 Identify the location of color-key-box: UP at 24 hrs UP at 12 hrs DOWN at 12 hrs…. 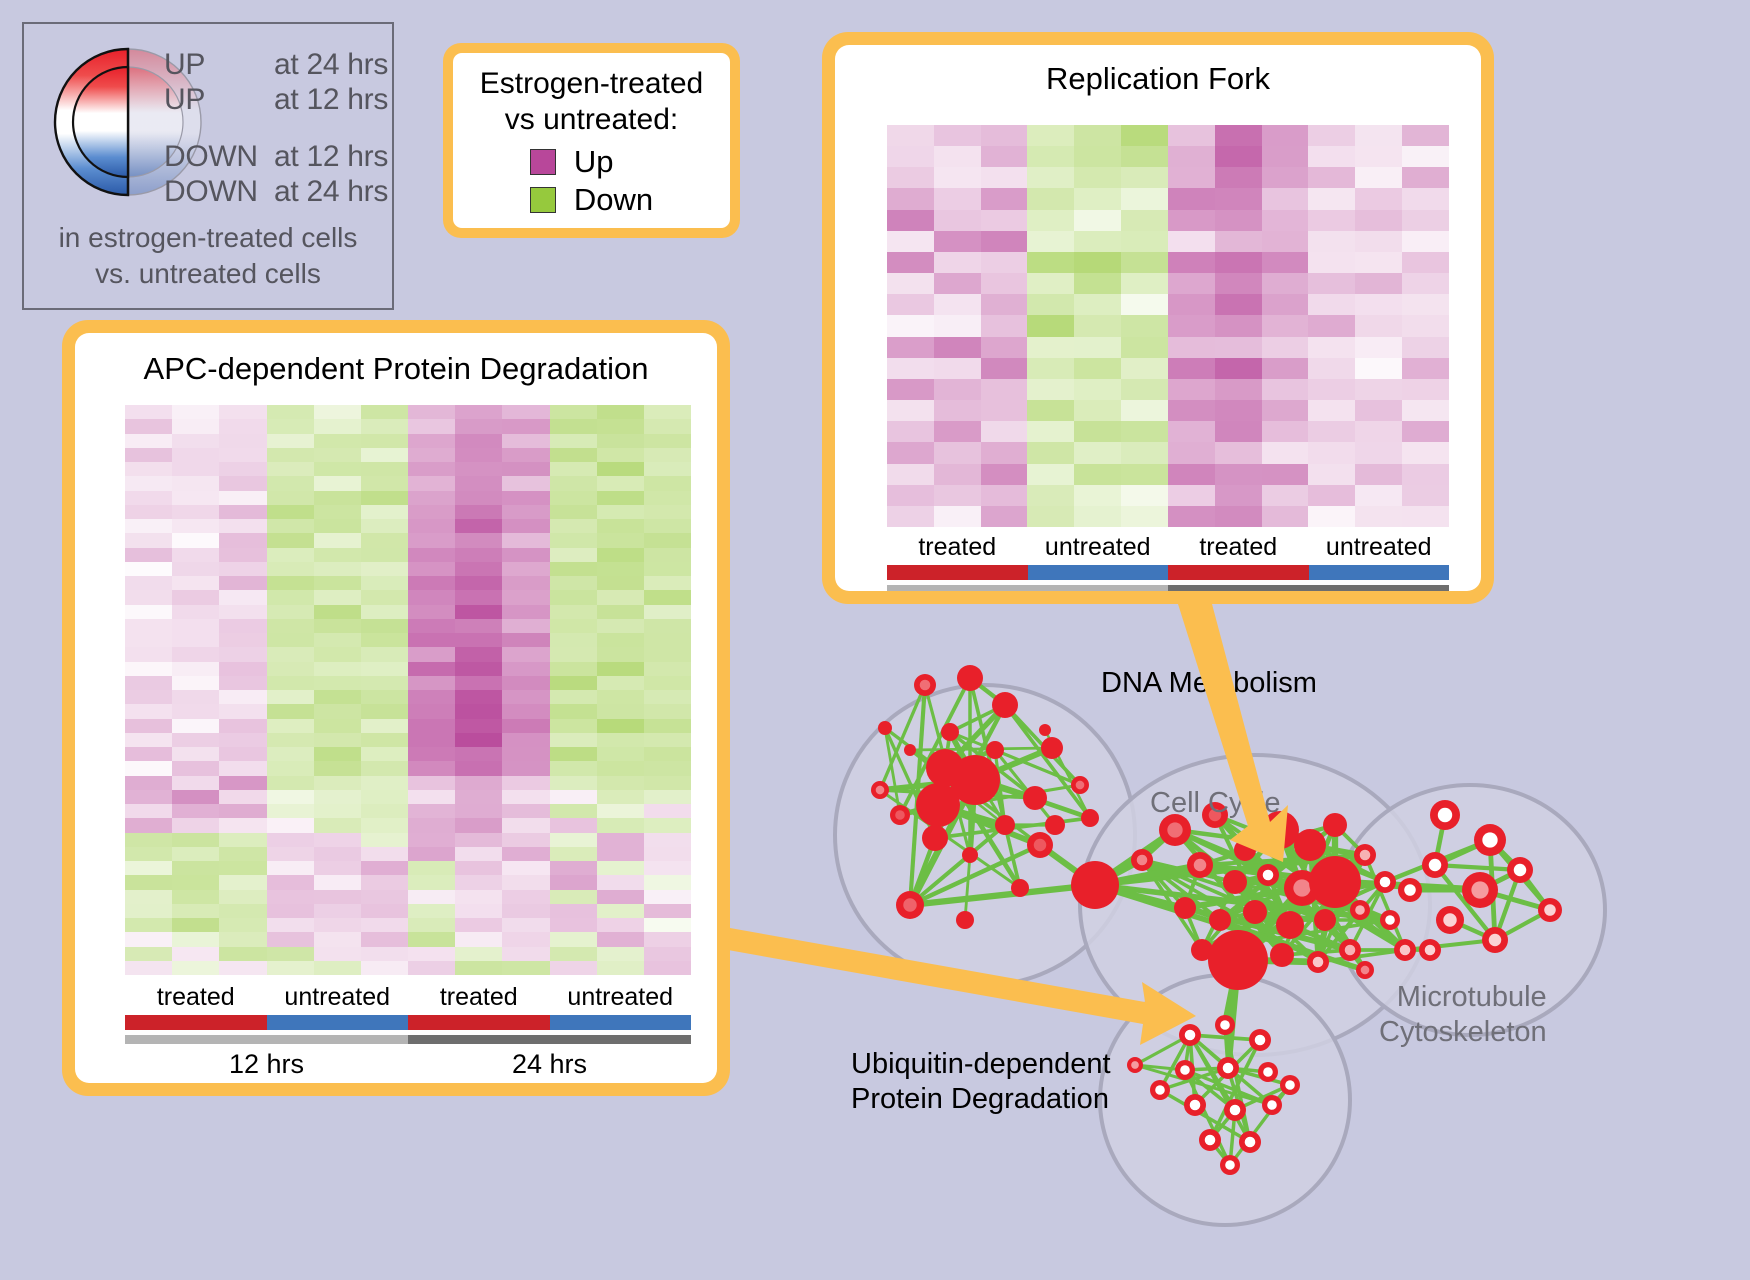
(208, 166).